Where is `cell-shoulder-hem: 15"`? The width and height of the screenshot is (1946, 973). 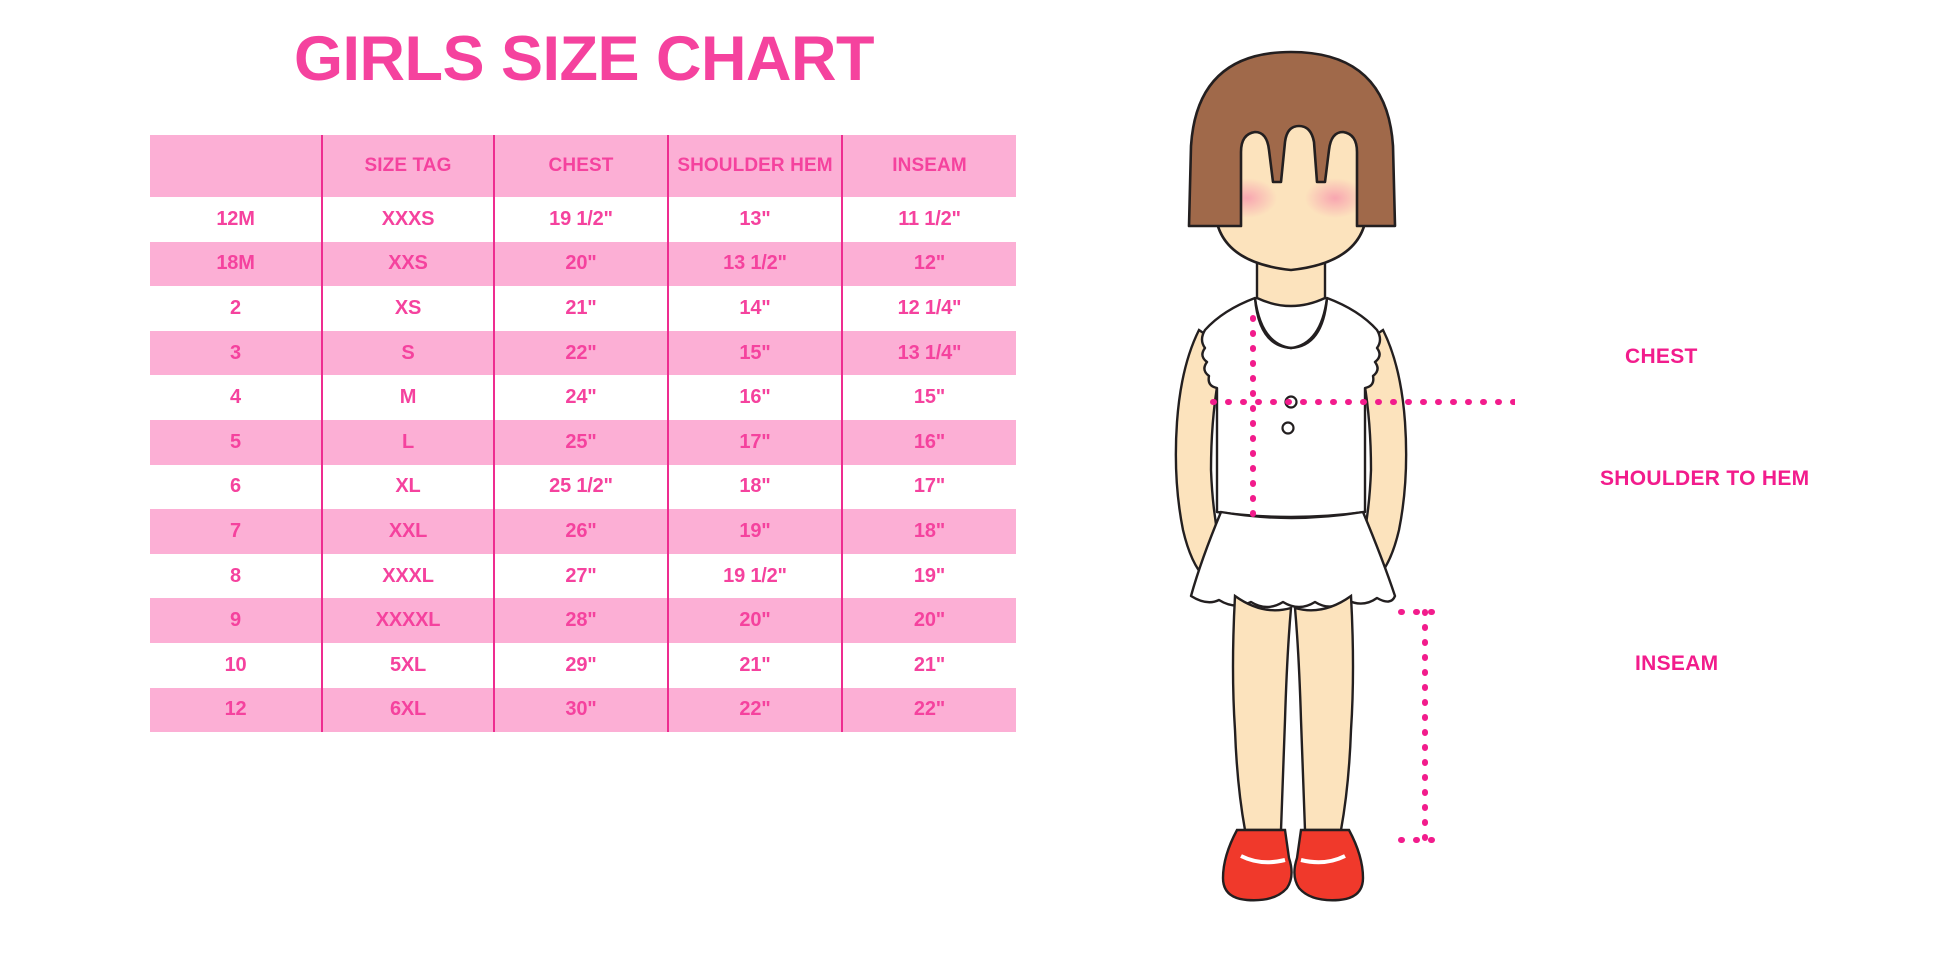 cell-shoulder-hem: 15" is located at coordinates (754, 353).